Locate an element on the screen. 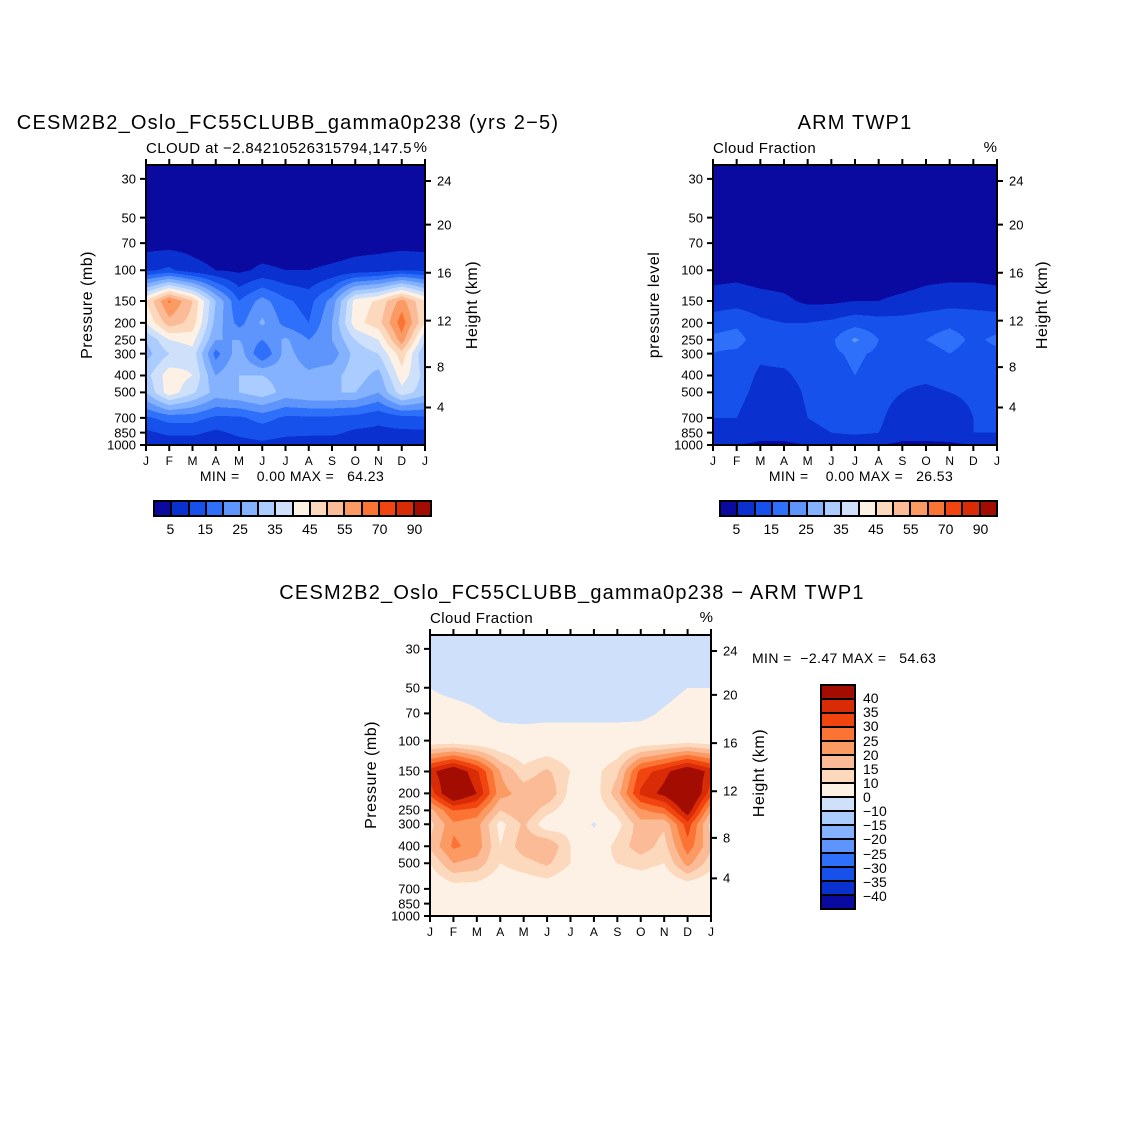 The height and width of the screenshot is (1146, 1146). panel-obs-unit-label: % is located at coordinates (990, 147).